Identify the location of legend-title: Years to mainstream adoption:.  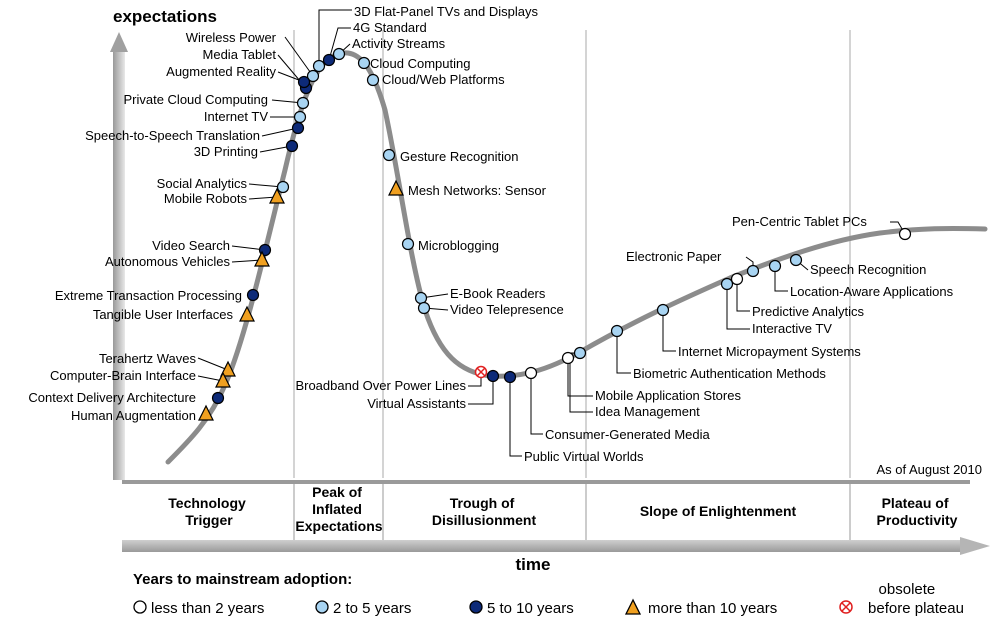
(242, 579).